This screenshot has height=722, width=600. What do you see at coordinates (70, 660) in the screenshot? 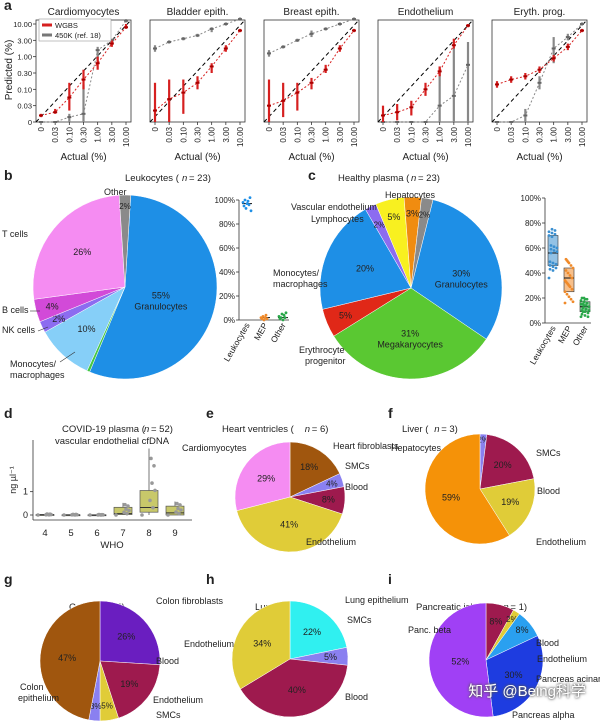
I see `pie-slice-colon-epithelium` at bounding box center [70, 660].